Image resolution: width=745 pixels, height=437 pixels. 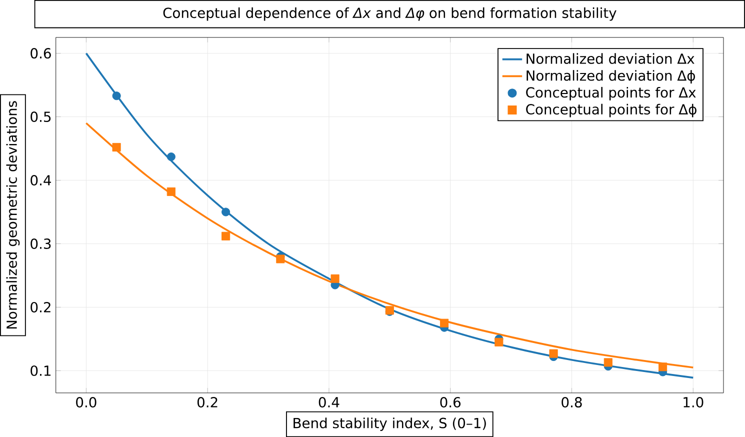 I want to click on x-tick-label: 0.6, so click(x=450, y=402).